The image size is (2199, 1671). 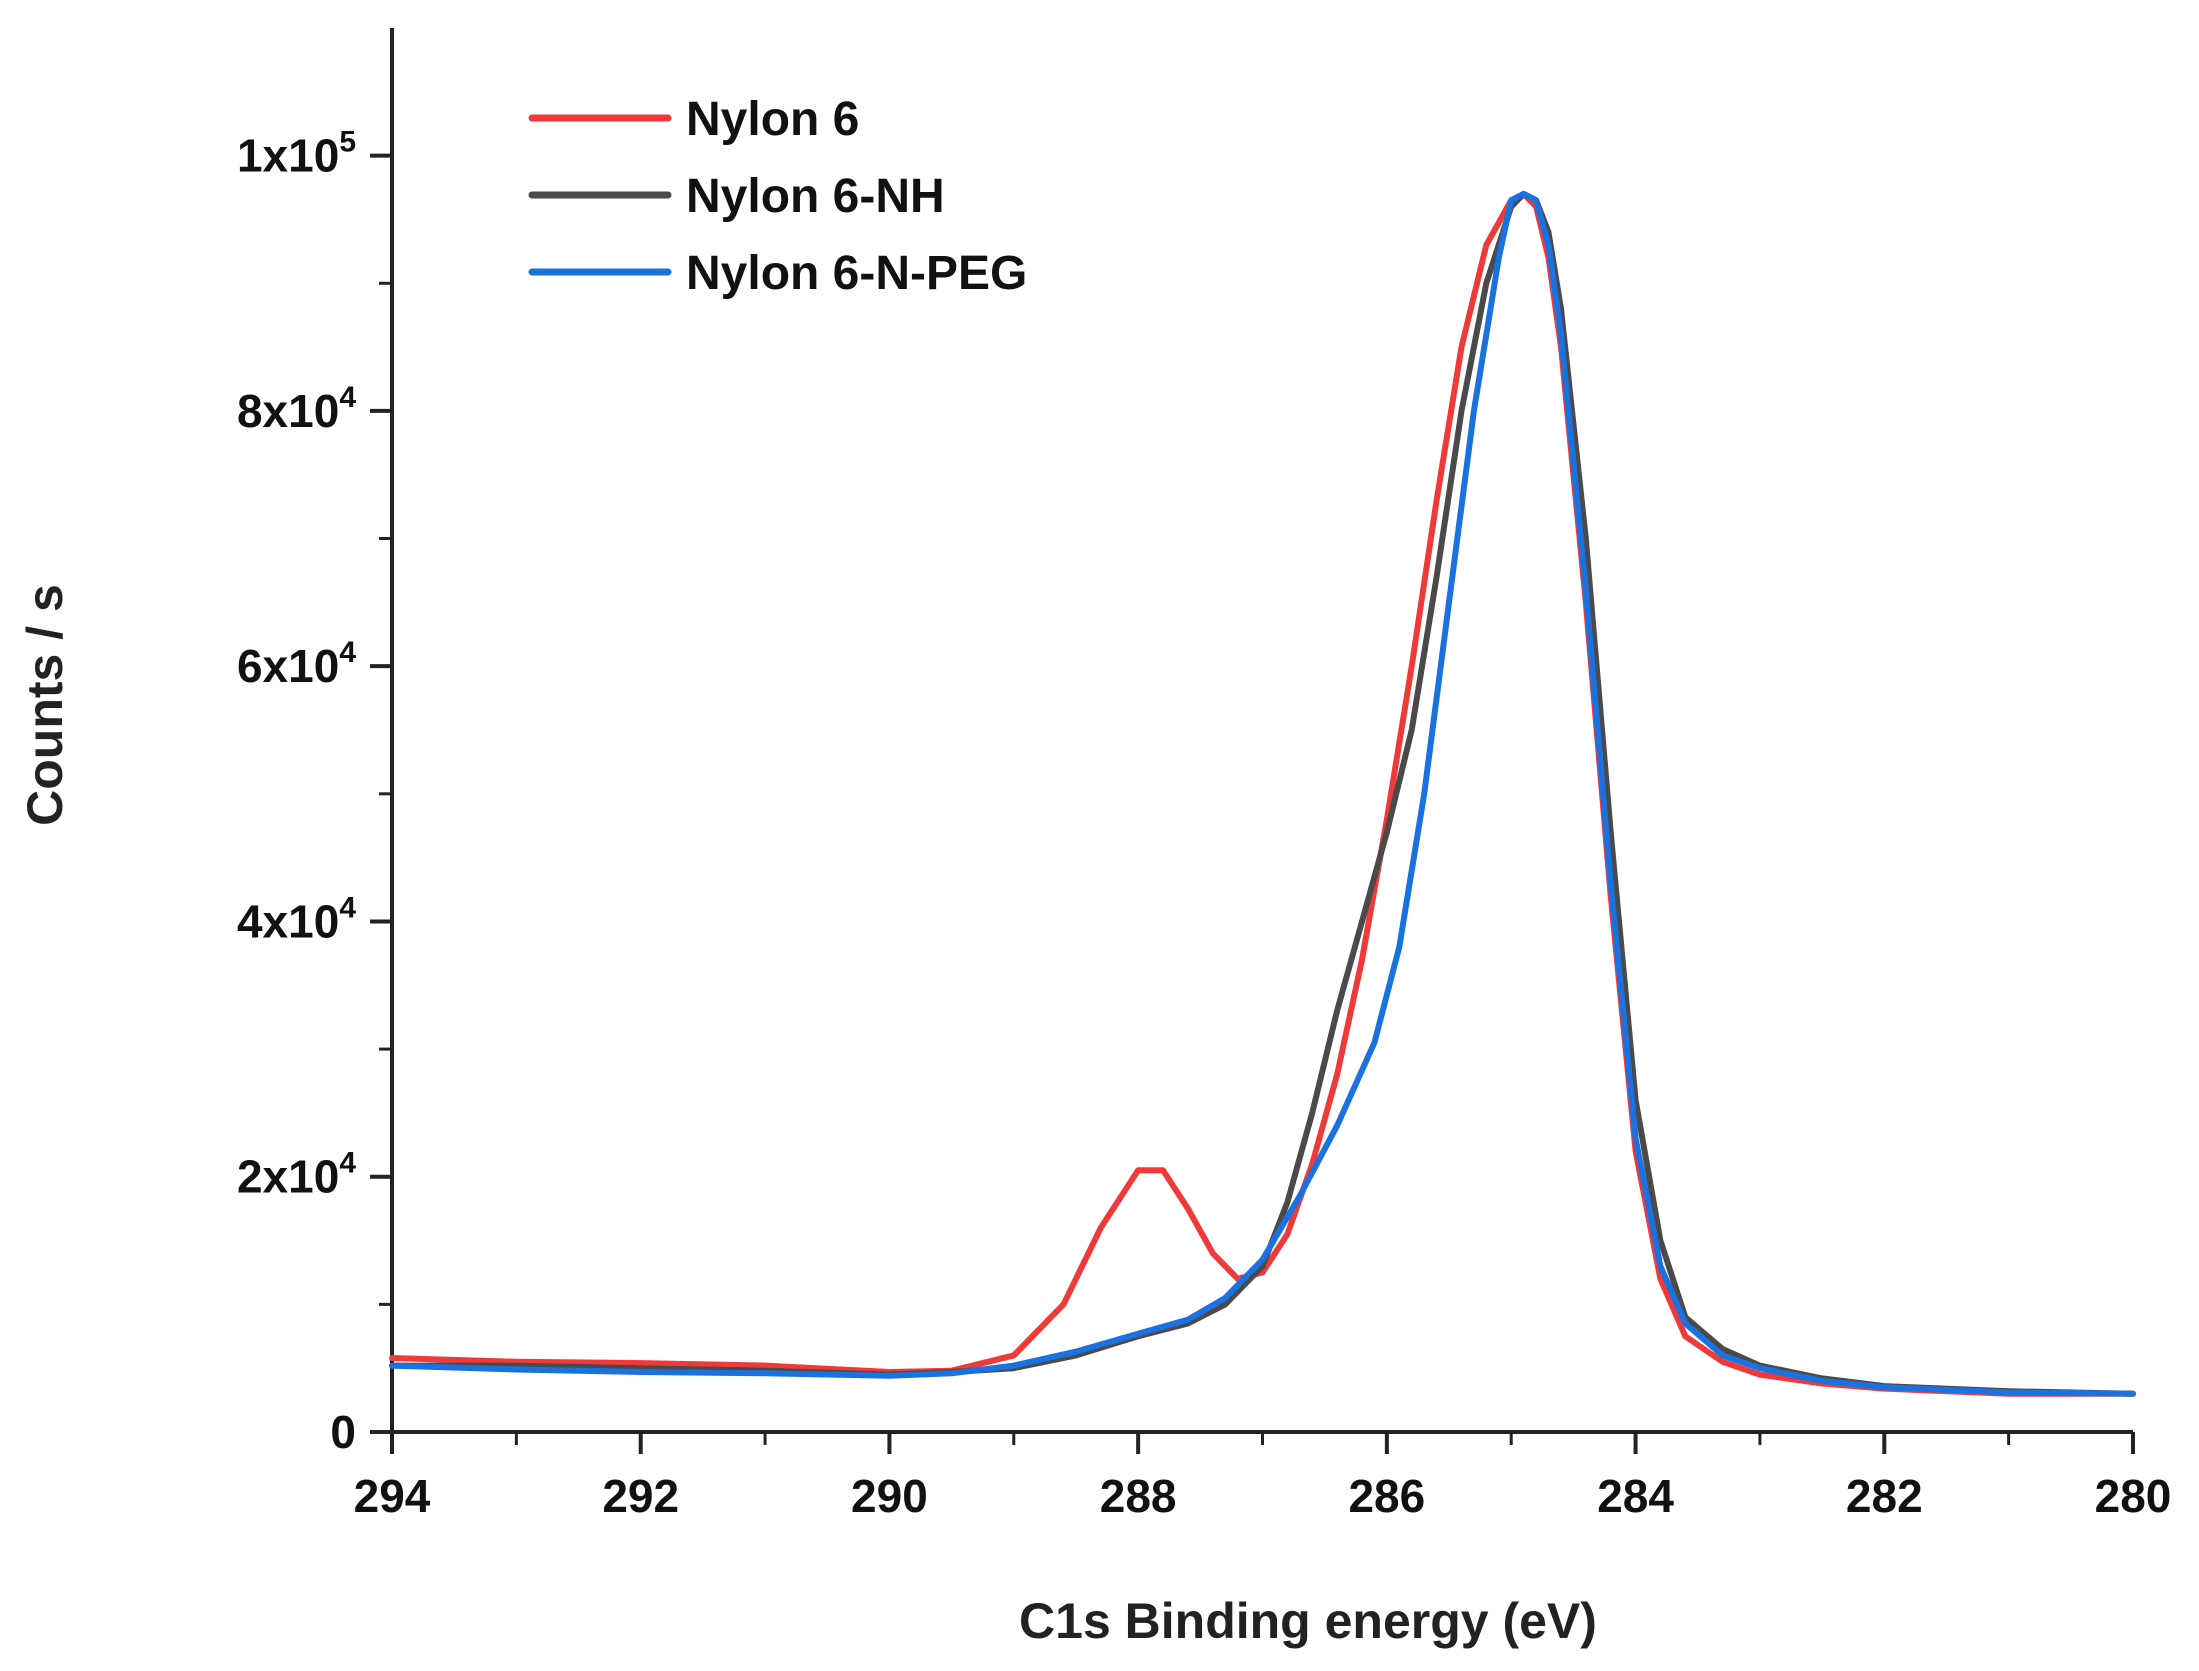 I want to click on y-tick-base: 6x10, so click(x=288, y=666).